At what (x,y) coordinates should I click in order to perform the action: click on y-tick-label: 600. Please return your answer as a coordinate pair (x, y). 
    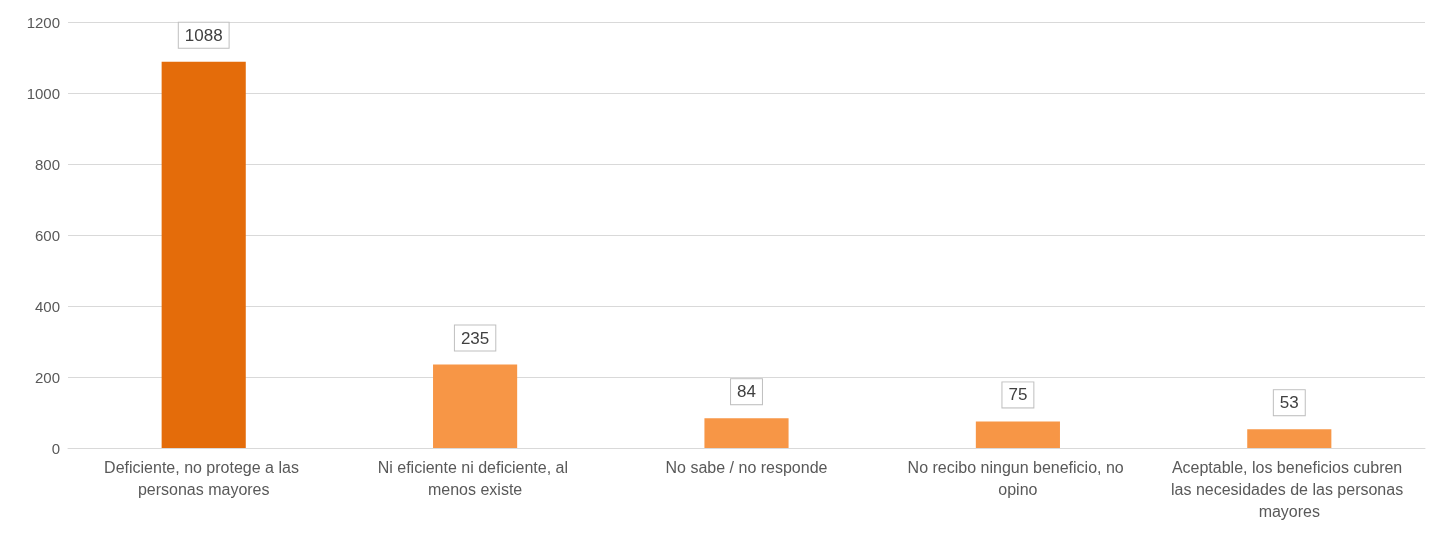
    Looking at the image, I should click on (47, 235).